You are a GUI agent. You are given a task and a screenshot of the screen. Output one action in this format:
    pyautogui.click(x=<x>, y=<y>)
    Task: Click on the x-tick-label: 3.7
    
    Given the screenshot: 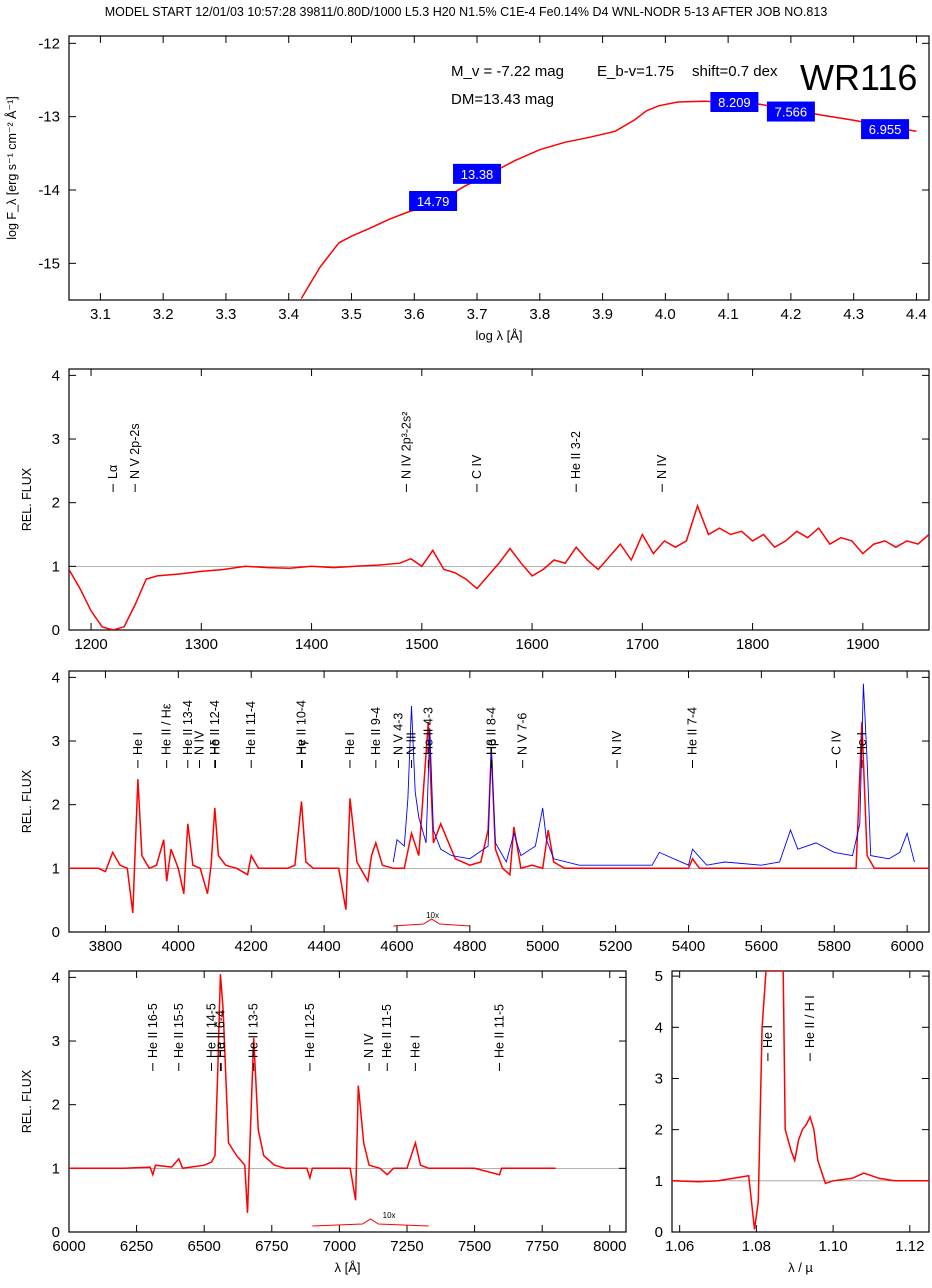 What is the action you would take?
    pyautogui.click(x=477, y=314)
    